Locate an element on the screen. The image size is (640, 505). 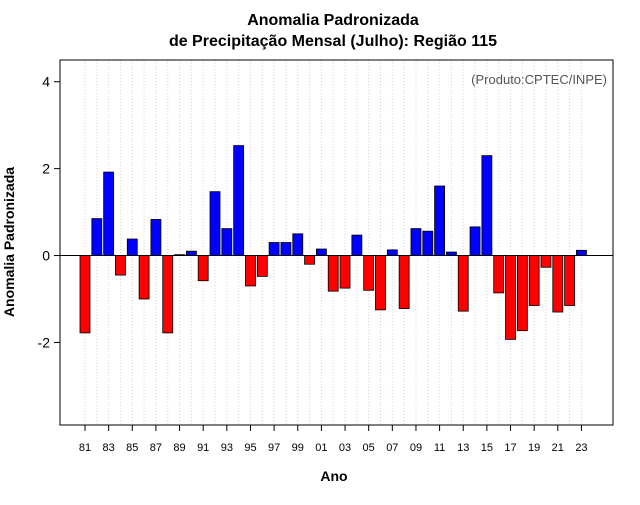
xtick-label-89: 89 is located at coordinates (179, 448).